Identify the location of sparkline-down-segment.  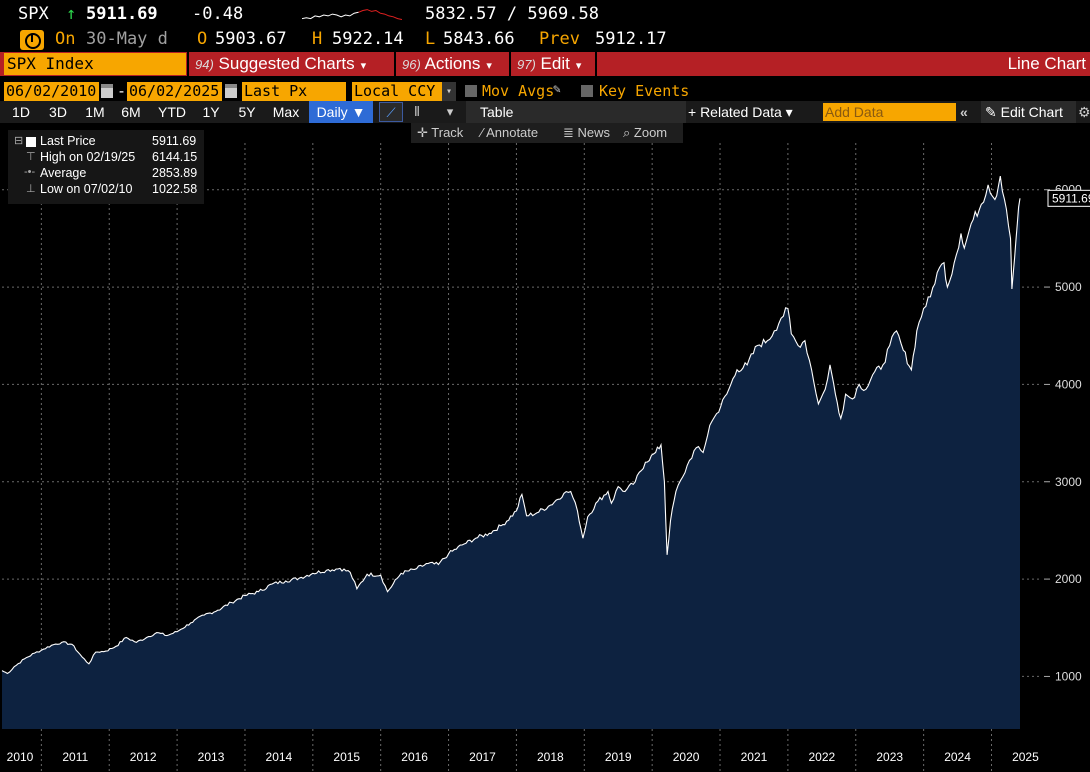
(380, 14).